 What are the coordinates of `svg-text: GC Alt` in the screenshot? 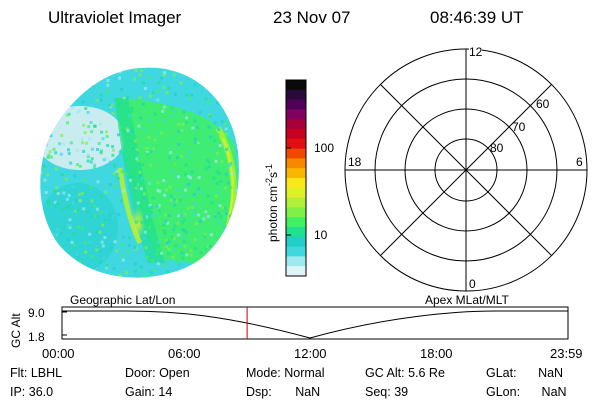 It's located at (16, 330).